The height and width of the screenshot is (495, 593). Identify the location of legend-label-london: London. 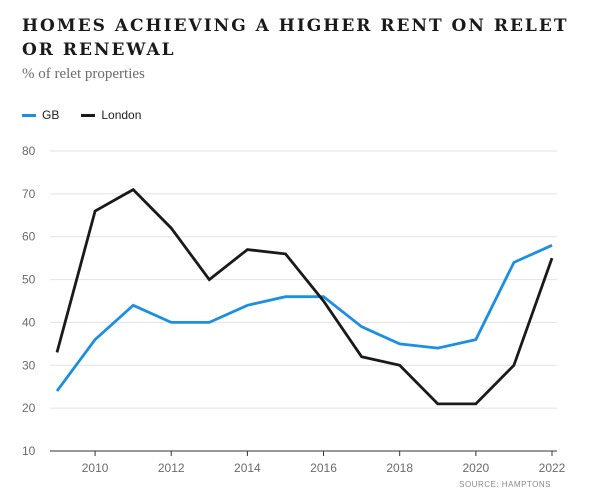
(121, 115).